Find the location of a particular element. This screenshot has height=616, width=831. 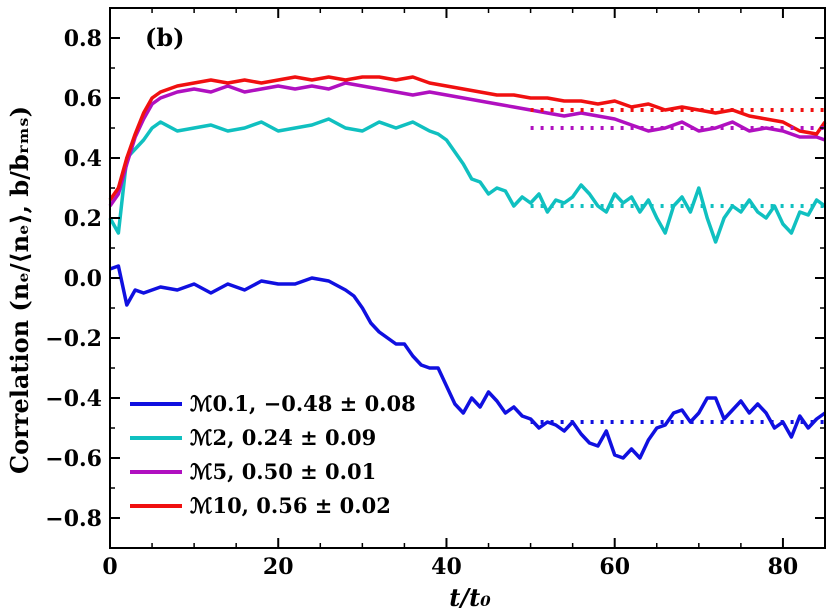

legend-label-3: ℳ10, 0.56 ± 0.02 is located at coordinates (290, 505).